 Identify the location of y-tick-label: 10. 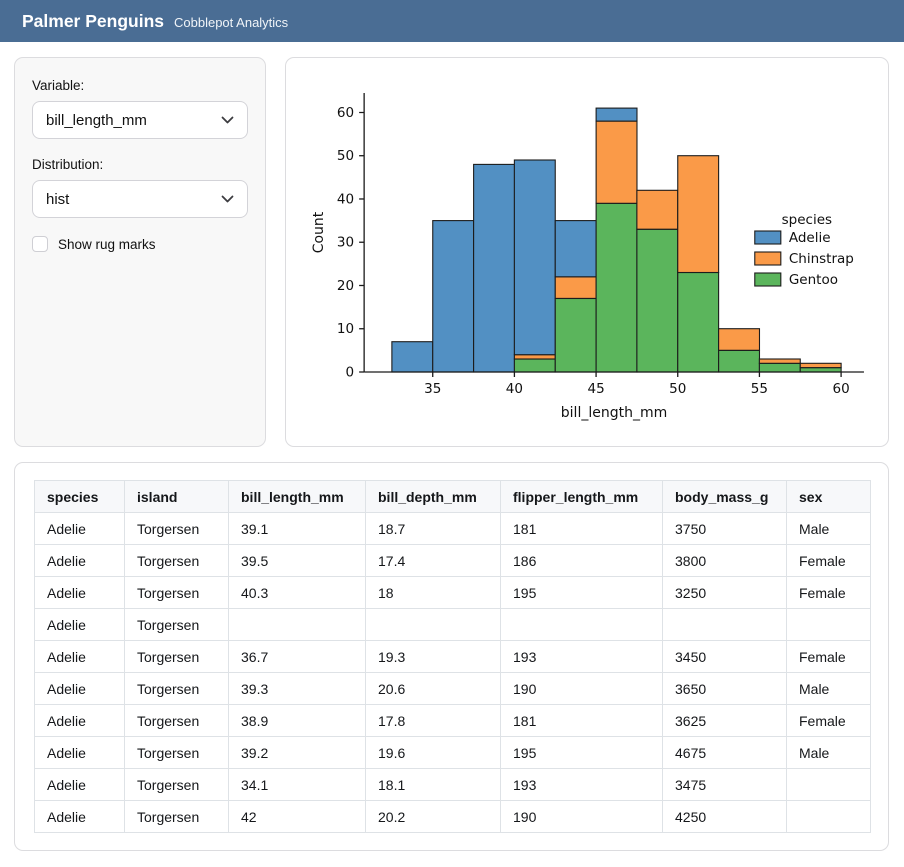
(345, 329).